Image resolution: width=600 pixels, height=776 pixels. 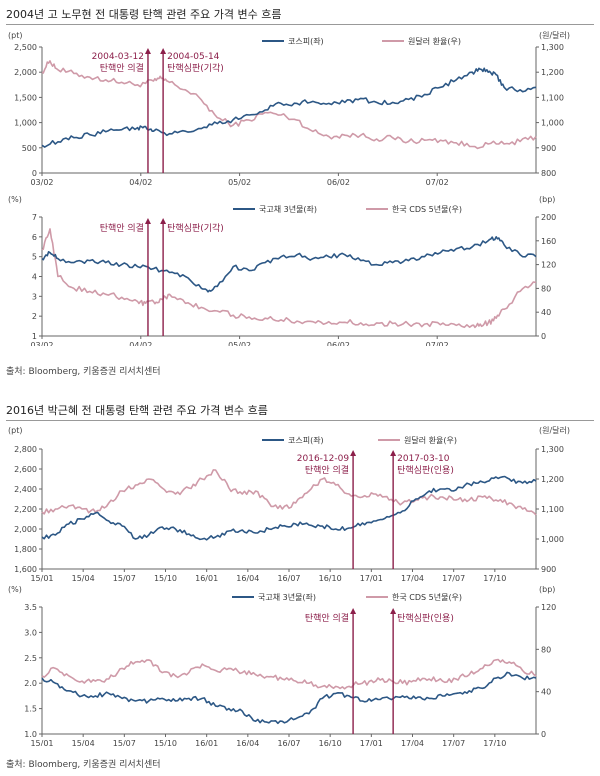 What do you see at coordinates (34, 336) in the screenshot?
I see `y-tick-label-left: 1` at bounding box center [34, 336].